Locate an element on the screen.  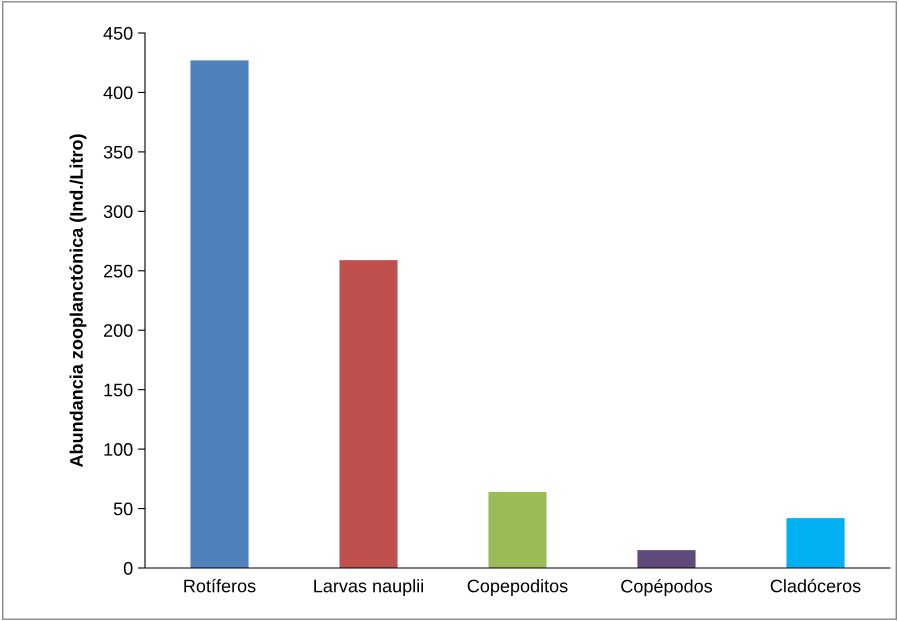
x-tick-label: Copepoditos is located at coordinates (518, 587).